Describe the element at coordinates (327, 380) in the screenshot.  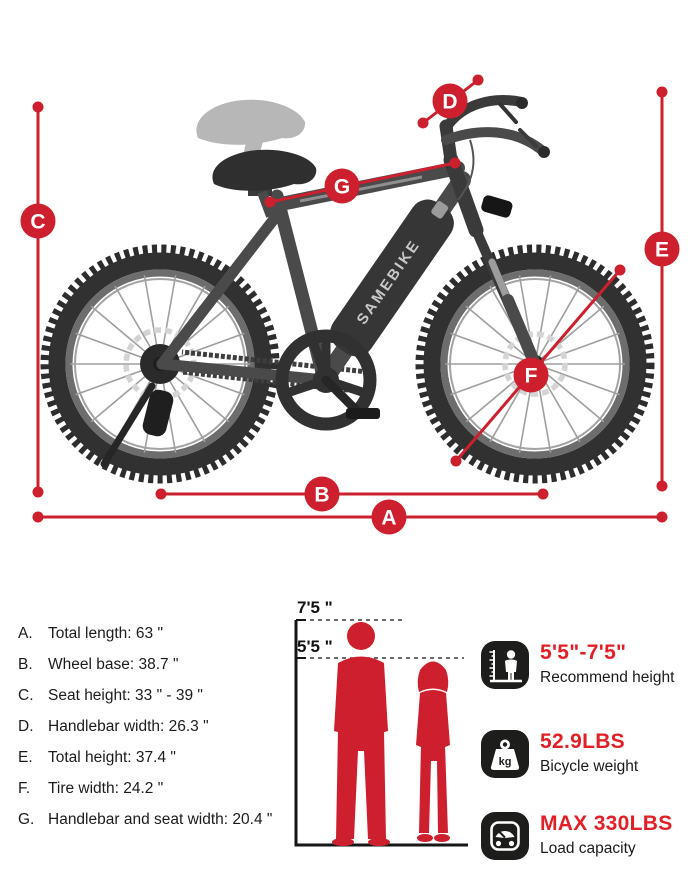
I see `crankset` at that location.